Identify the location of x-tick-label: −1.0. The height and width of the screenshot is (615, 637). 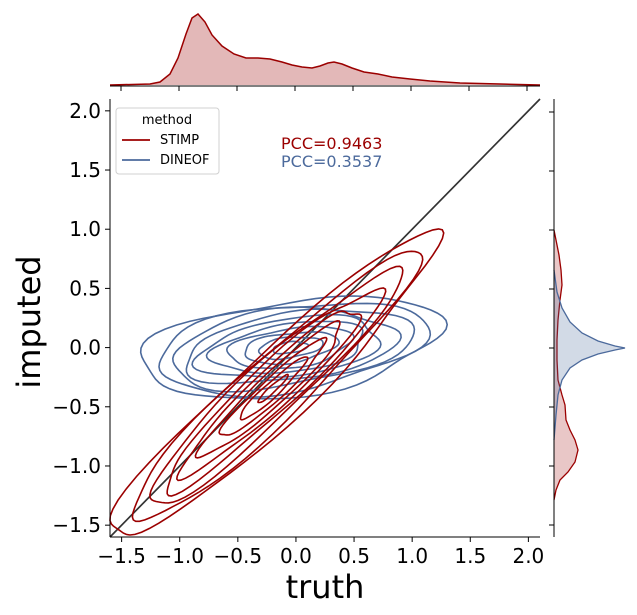
(179, 556).